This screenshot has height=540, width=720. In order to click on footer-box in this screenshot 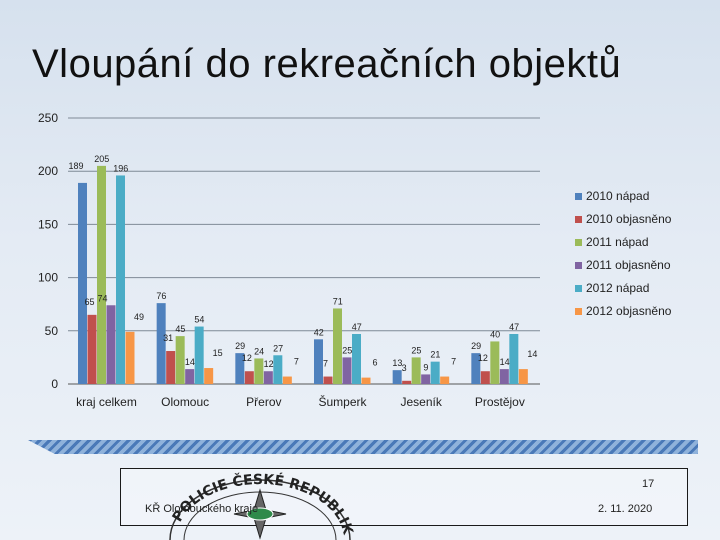, I will do `click(404, 497)`.